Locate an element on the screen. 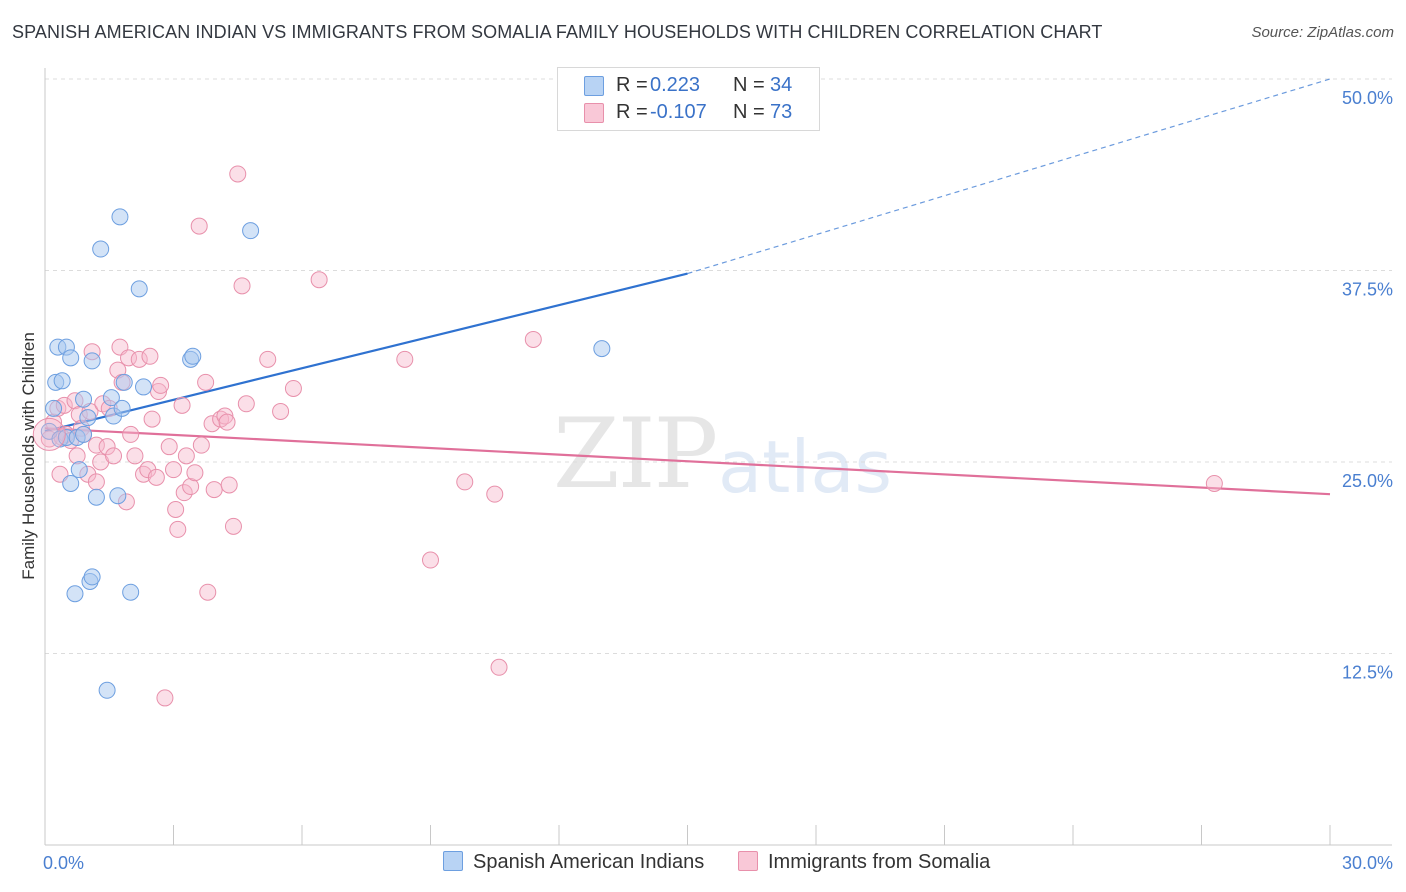  trend-line-extension is located at coordinates (1009, 176).